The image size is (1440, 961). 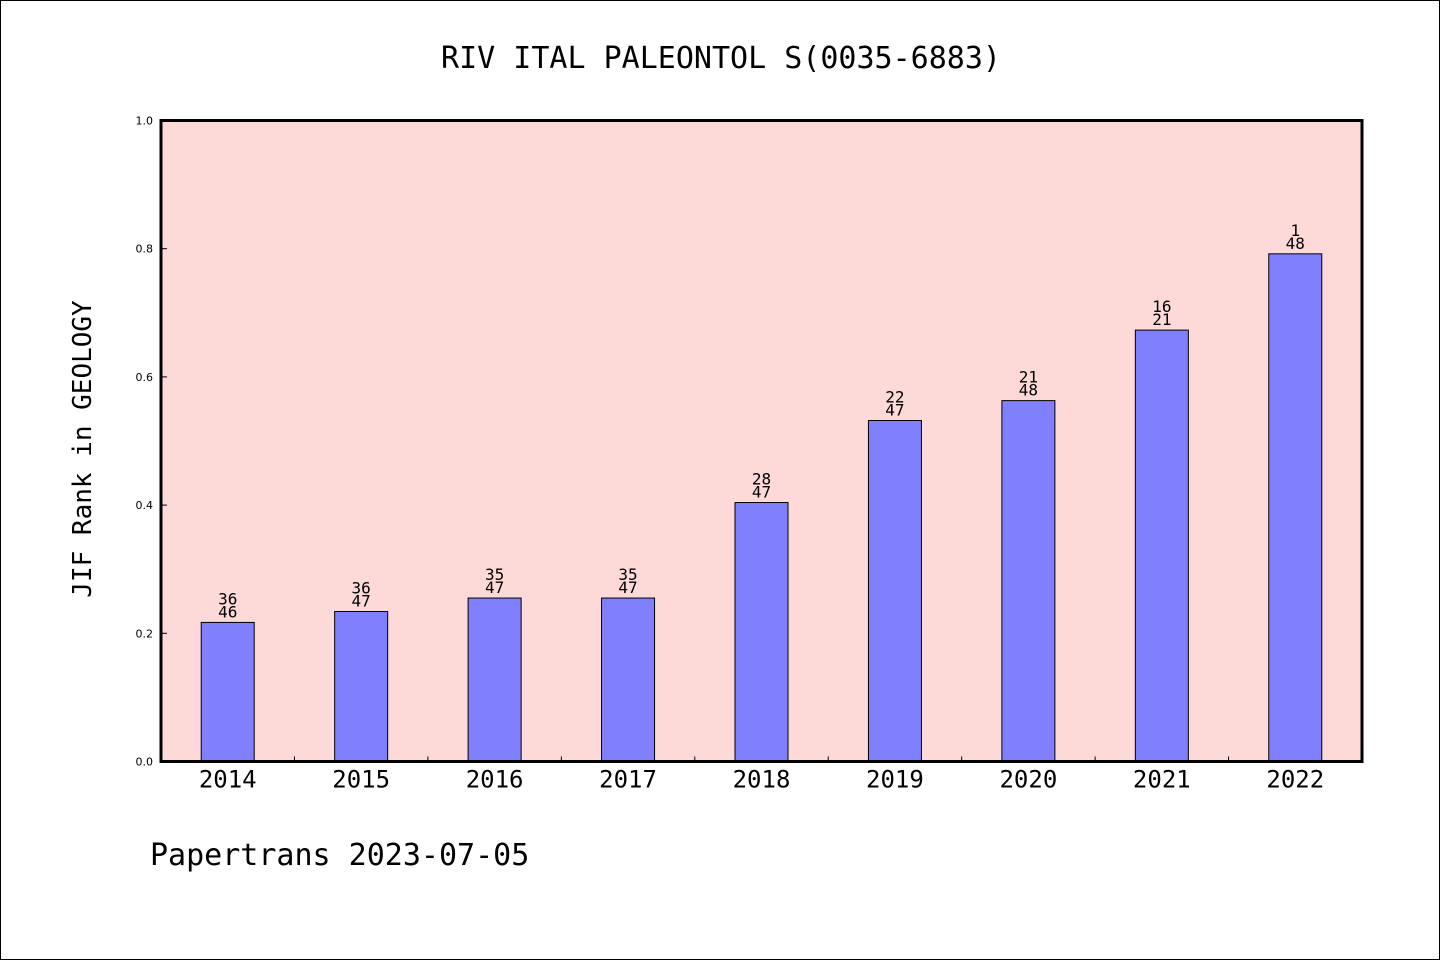 I want to click on x-tick-label: 2017, so click(x=628, y=780).